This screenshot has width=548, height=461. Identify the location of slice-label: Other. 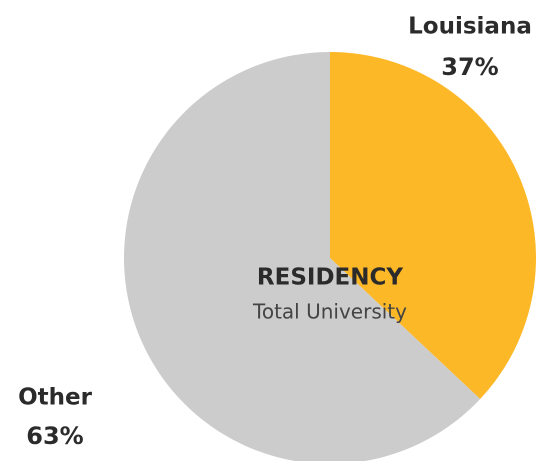
(55, 398).